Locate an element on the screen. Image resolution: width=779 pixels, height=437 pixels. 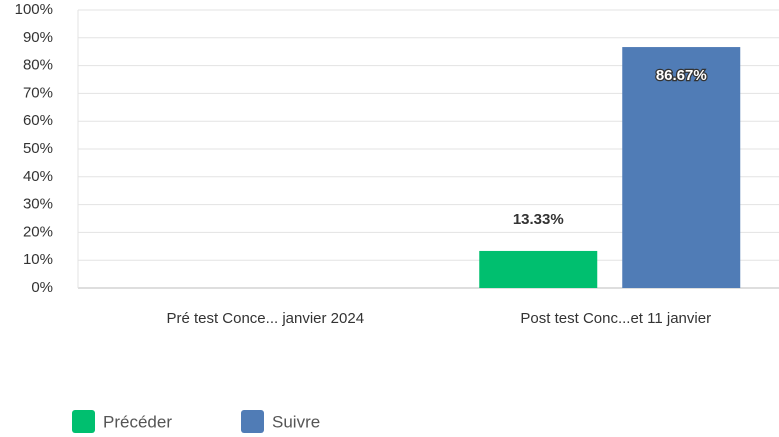
x-tick-label: Post test Conc...et 11 janvier is located at coordinates (615, 318).